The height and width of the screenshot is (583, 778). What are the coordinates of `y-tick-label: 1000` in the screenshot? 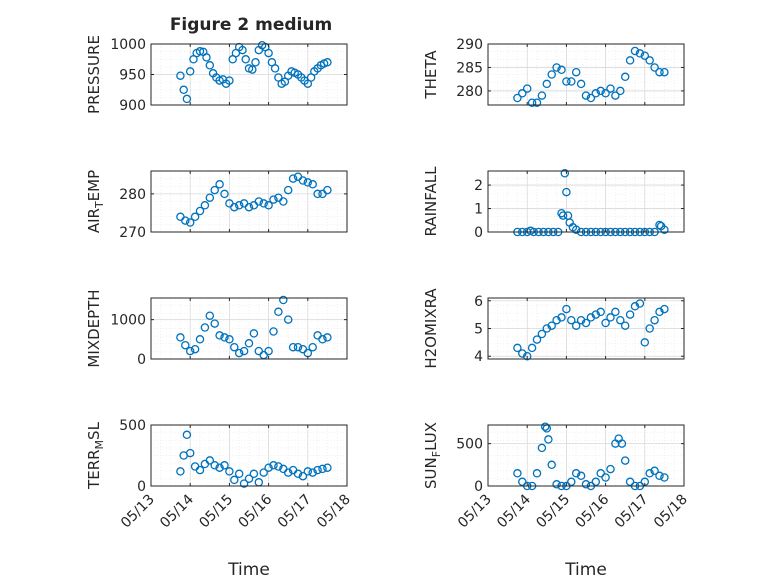 It's located at (128, 45).